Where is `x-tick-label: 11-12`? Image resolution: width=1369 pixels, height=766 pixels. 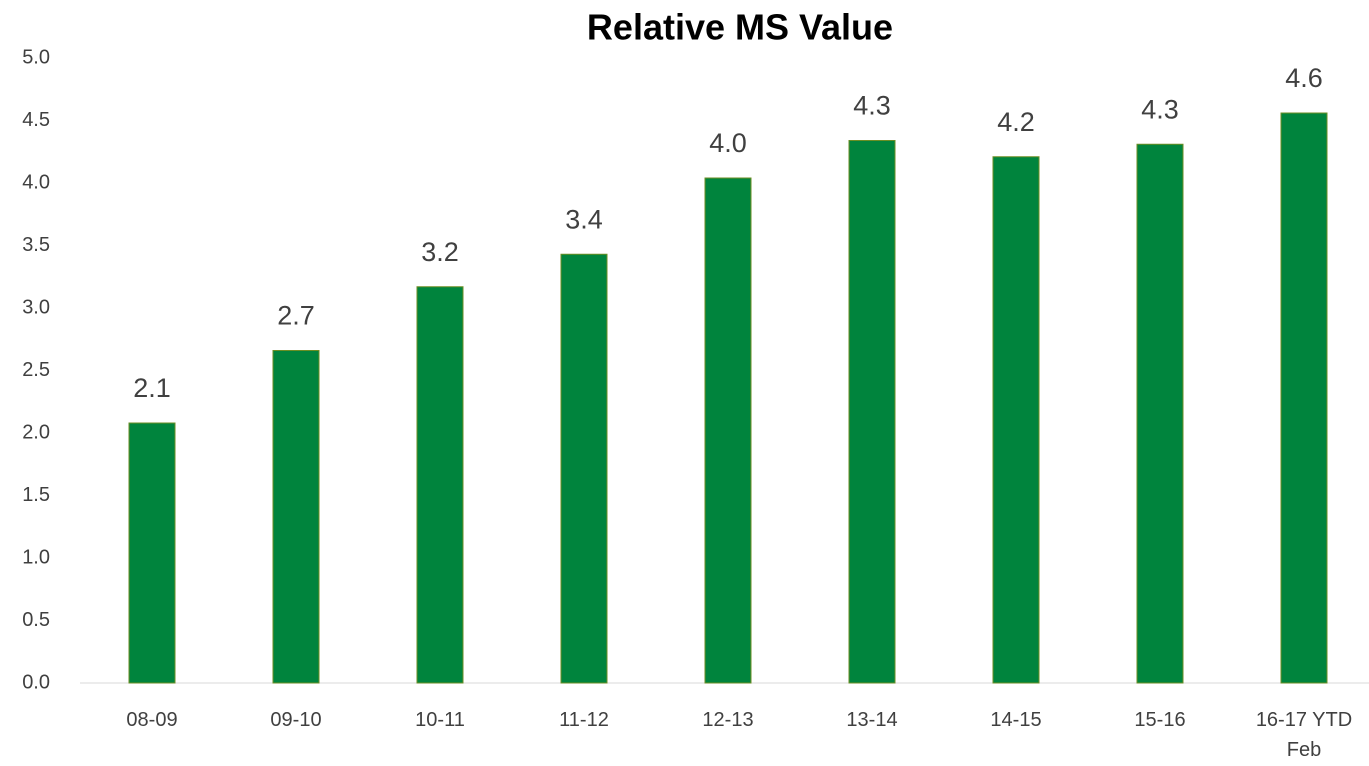 x-tick-label: 11-12 is located at coordinates (584, 720).